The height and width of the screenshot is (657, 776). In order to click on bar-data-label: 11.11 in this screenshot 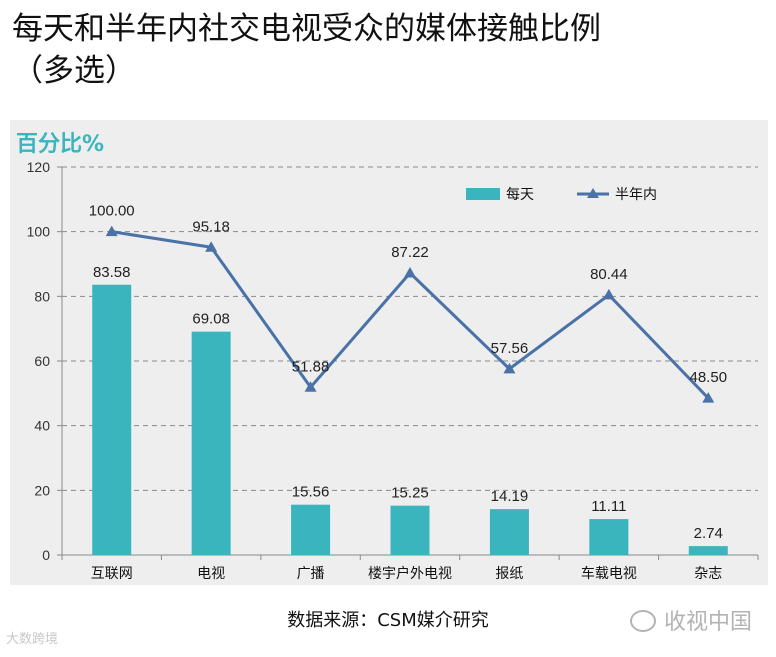, I will do `click(608, 506)`.